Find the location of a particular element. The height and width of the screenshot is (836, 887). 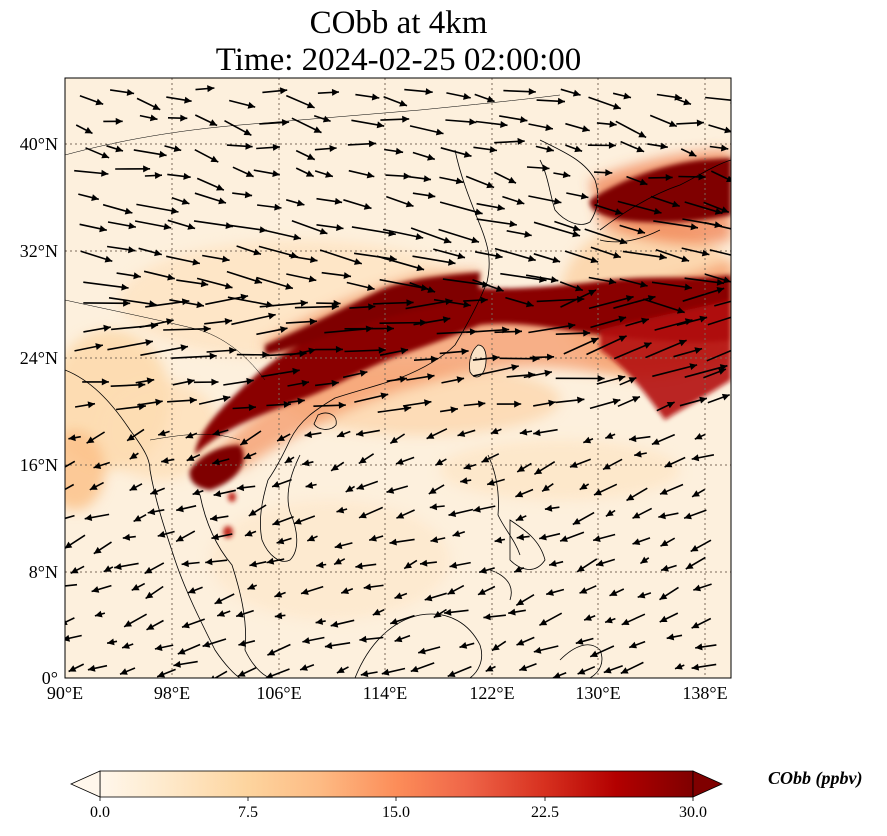

lon-tick-label: 106°E is located at coordinates (279, 693).